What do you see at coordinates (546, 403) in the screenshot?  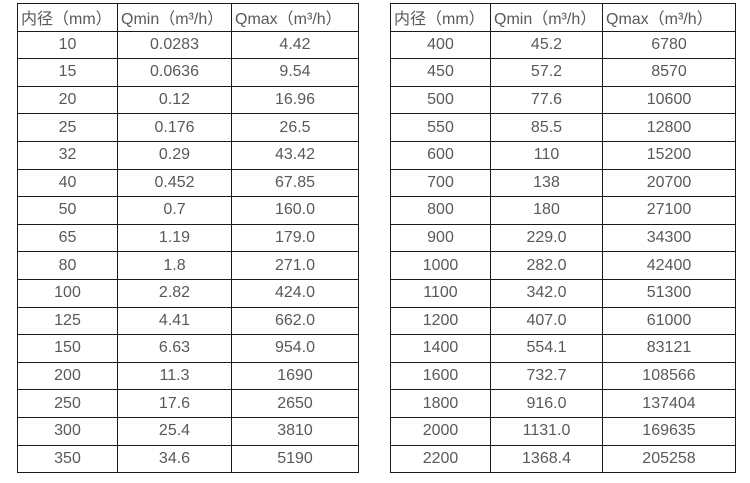 I see `table-cell: 916.0` at bounding box center [546, 403].